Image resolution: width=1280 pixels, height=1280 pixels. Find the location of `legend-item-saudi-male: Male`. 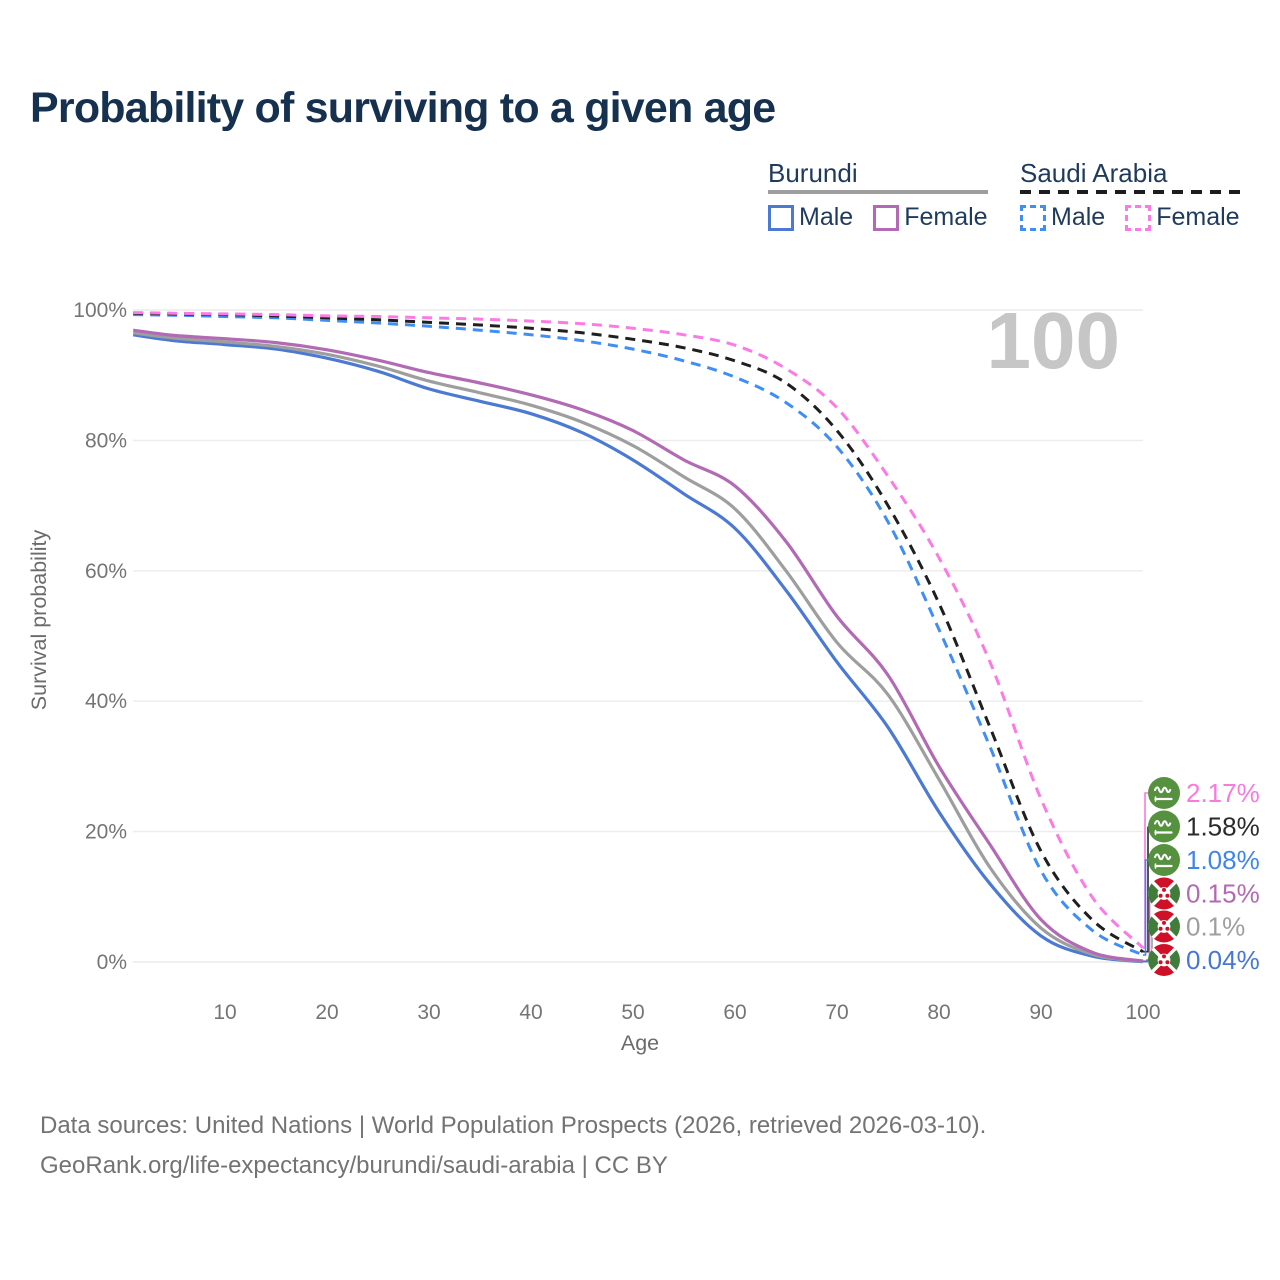

legend-item-saudi-male: Male is located at coordinates (1062, 217).